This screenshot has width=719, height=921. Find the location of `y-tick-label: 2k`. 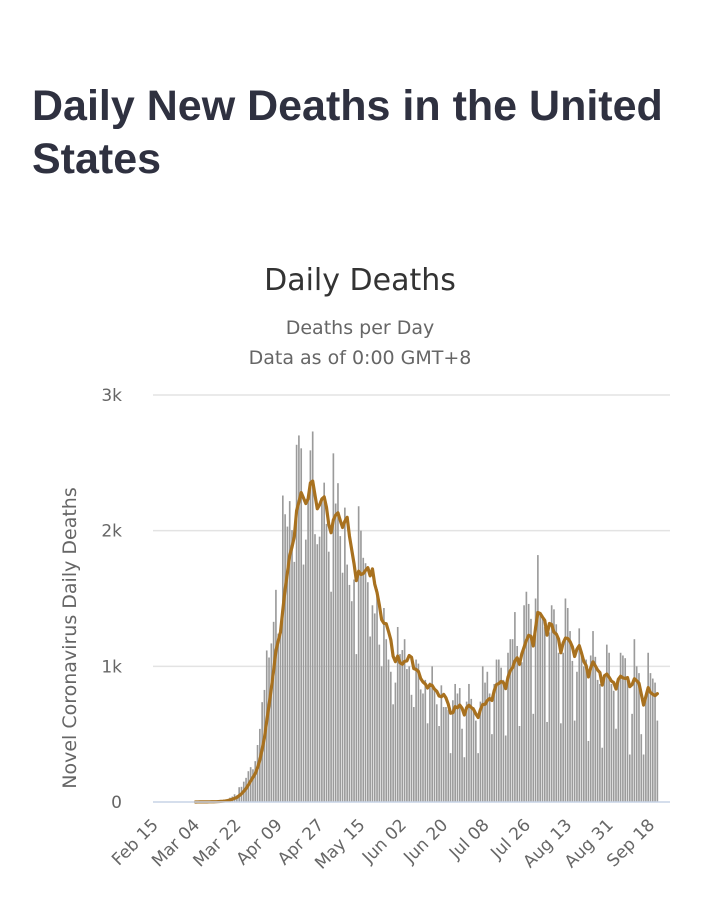

y-tick-label: 2k is located at coordinates (111, 532).